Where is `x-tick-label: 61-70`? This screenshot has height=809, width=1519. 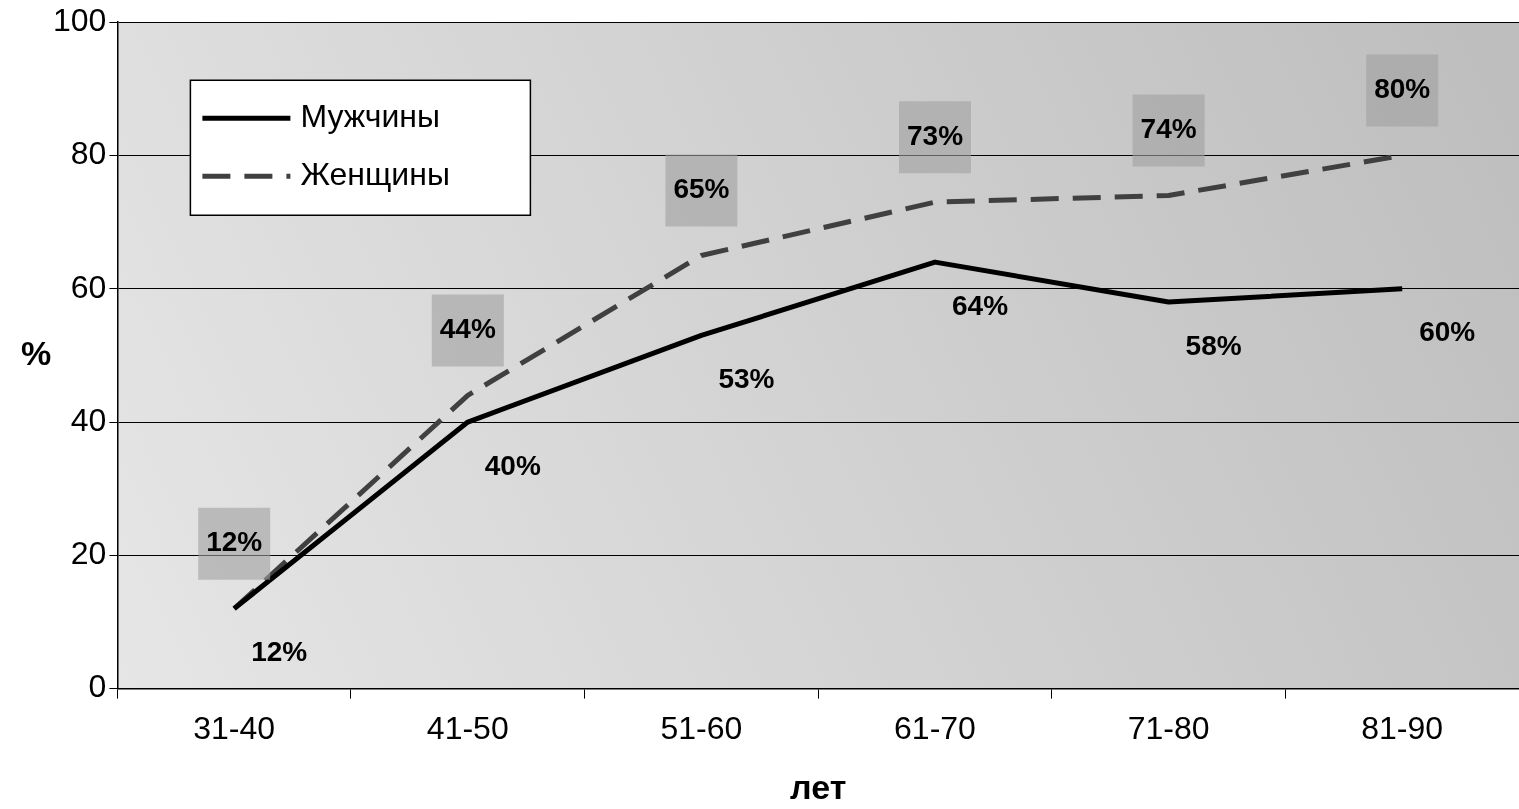 x-tick-label: 61-70 is located at coordinates (935, 727).